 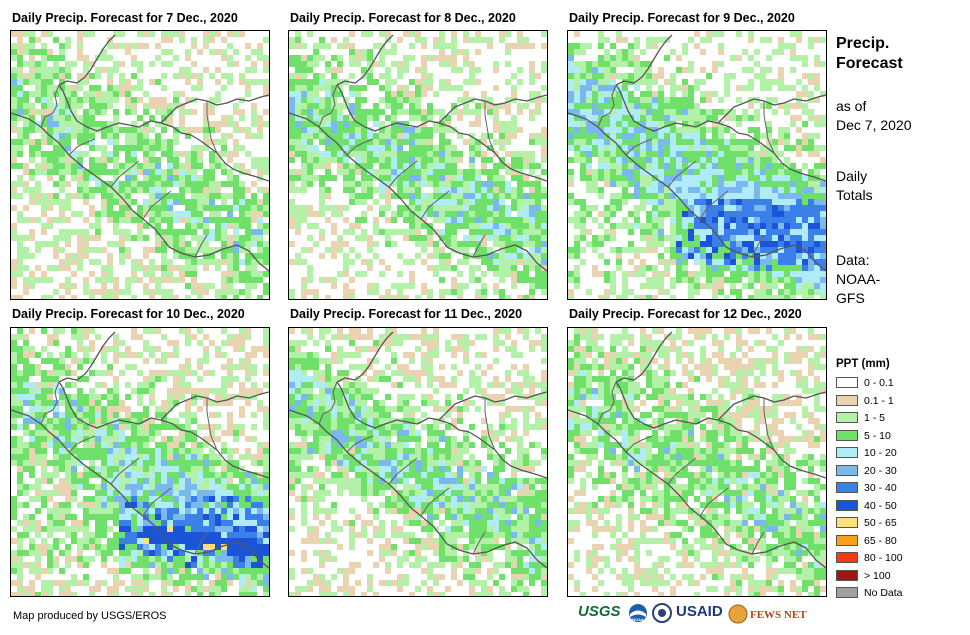 I want to click on totals-line2: Totals, so click(x=854, y=195).